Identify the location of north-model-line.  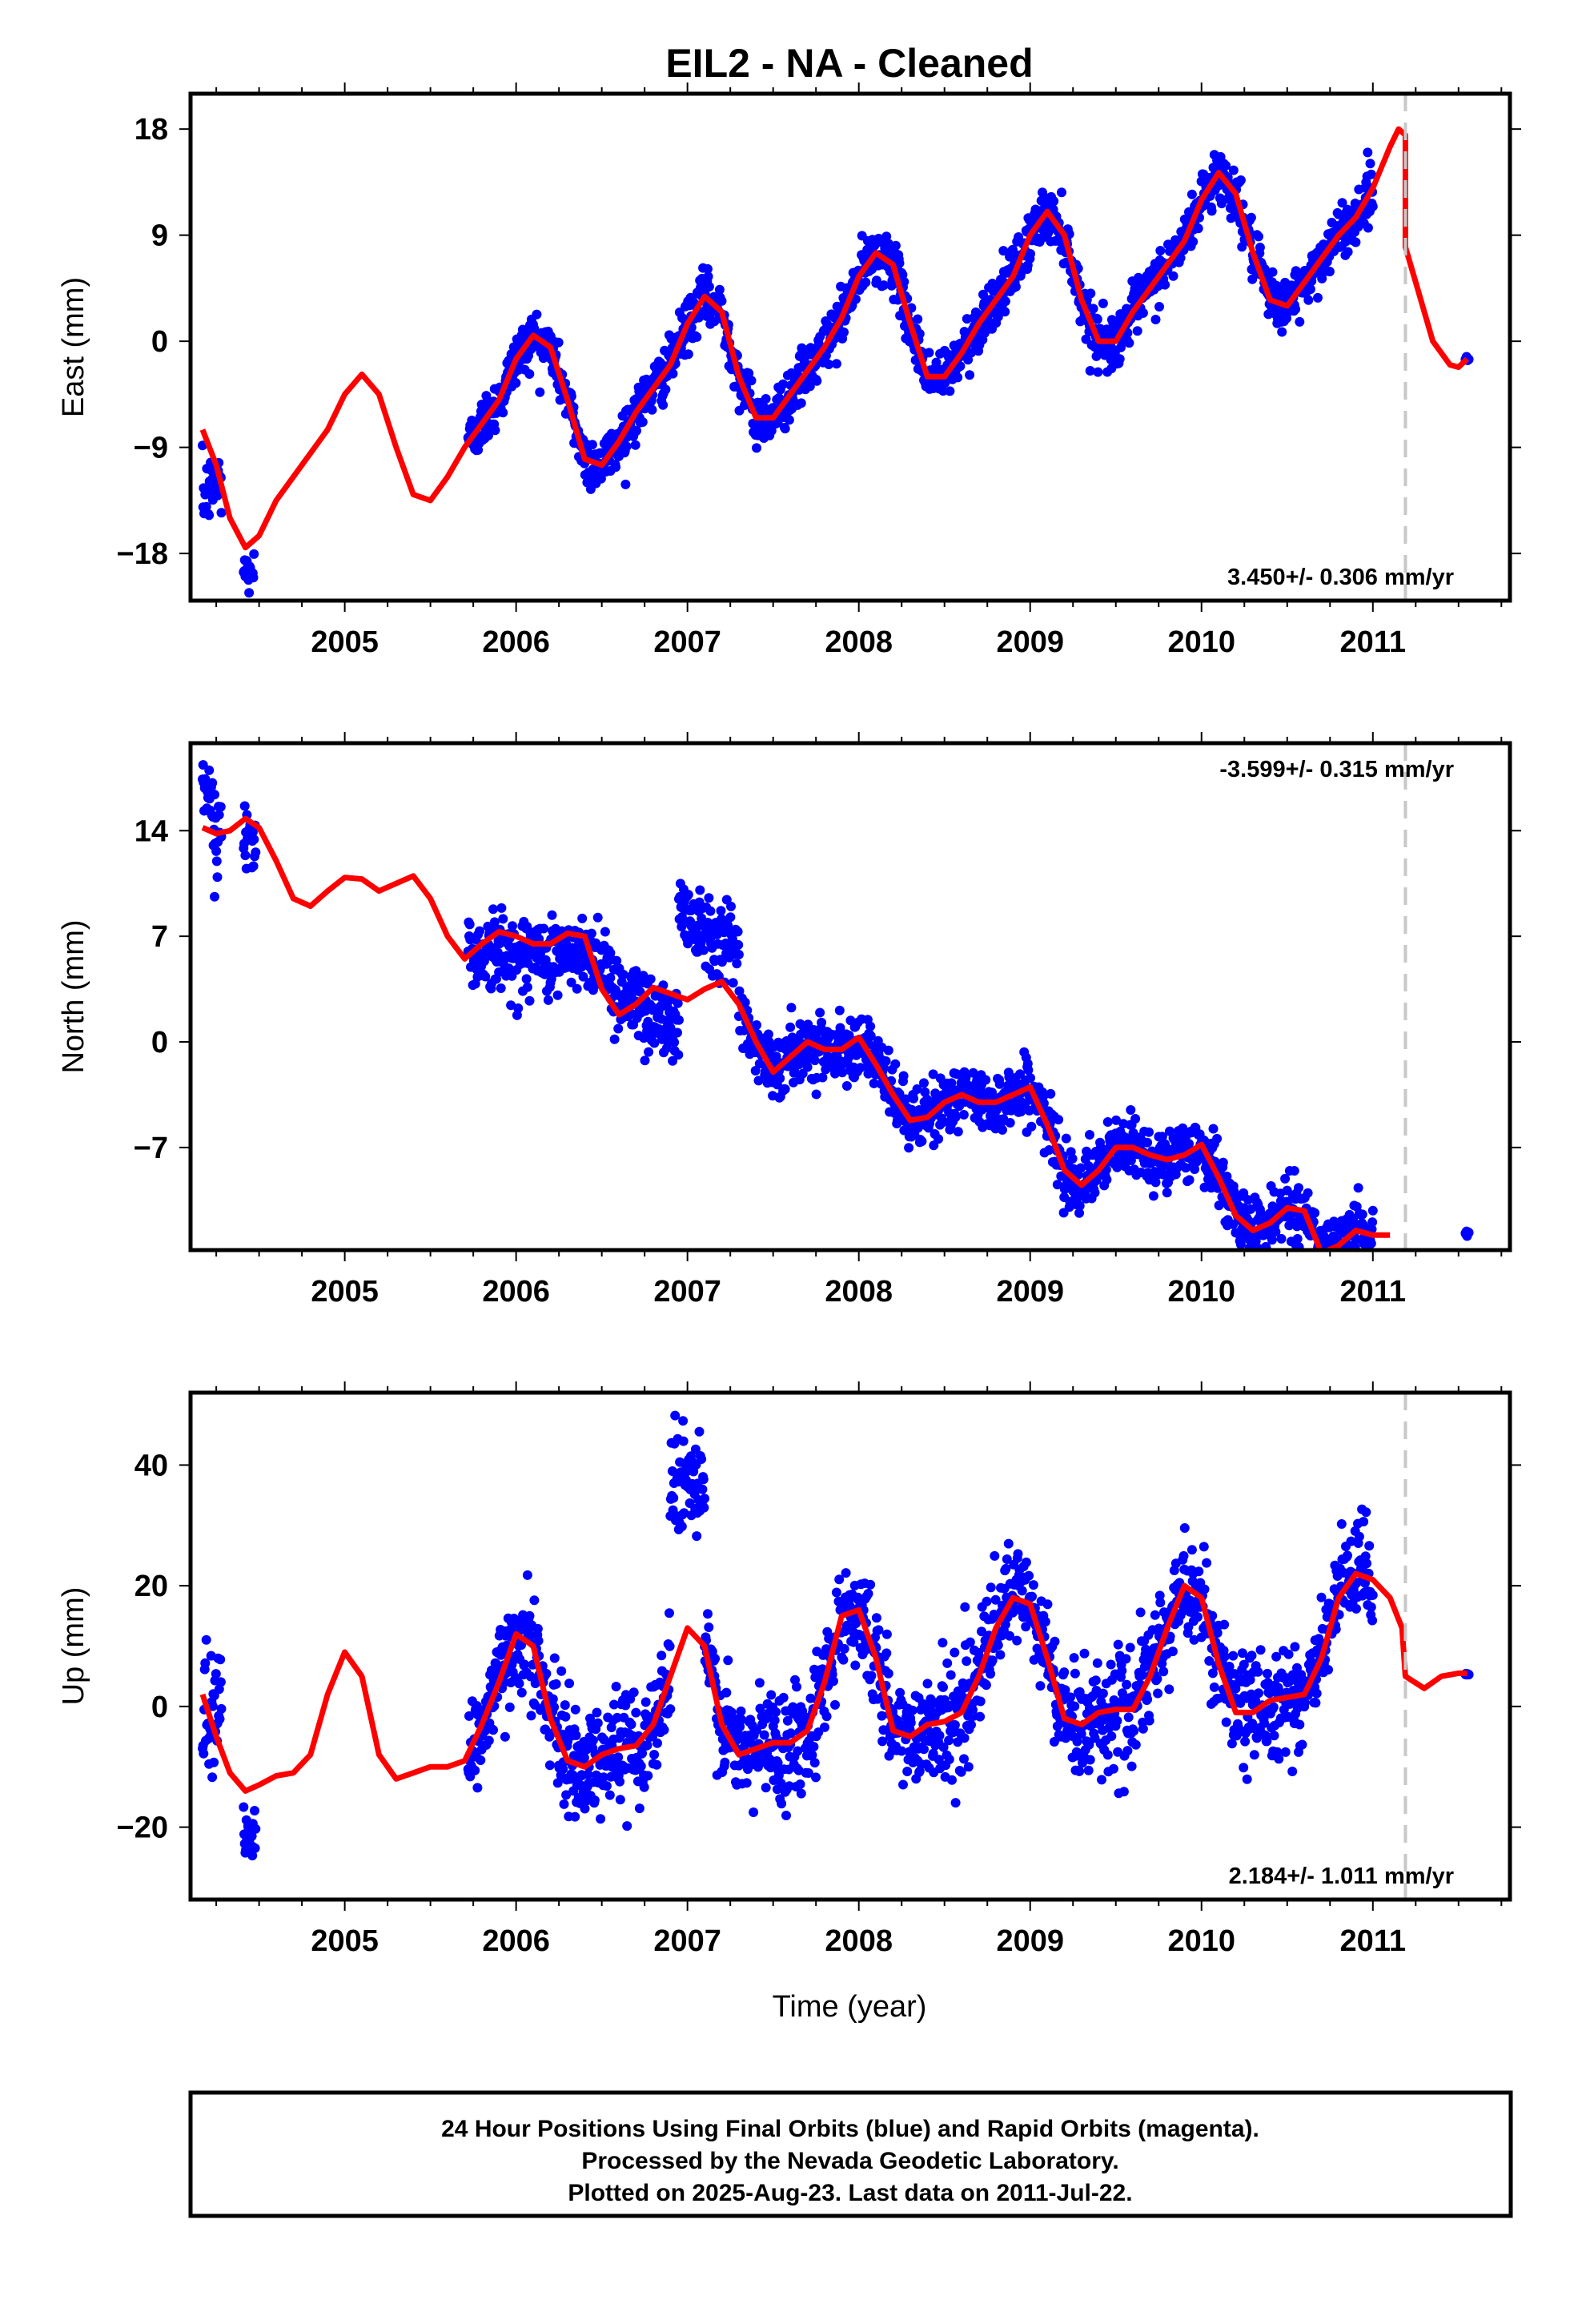
(796, 1032).